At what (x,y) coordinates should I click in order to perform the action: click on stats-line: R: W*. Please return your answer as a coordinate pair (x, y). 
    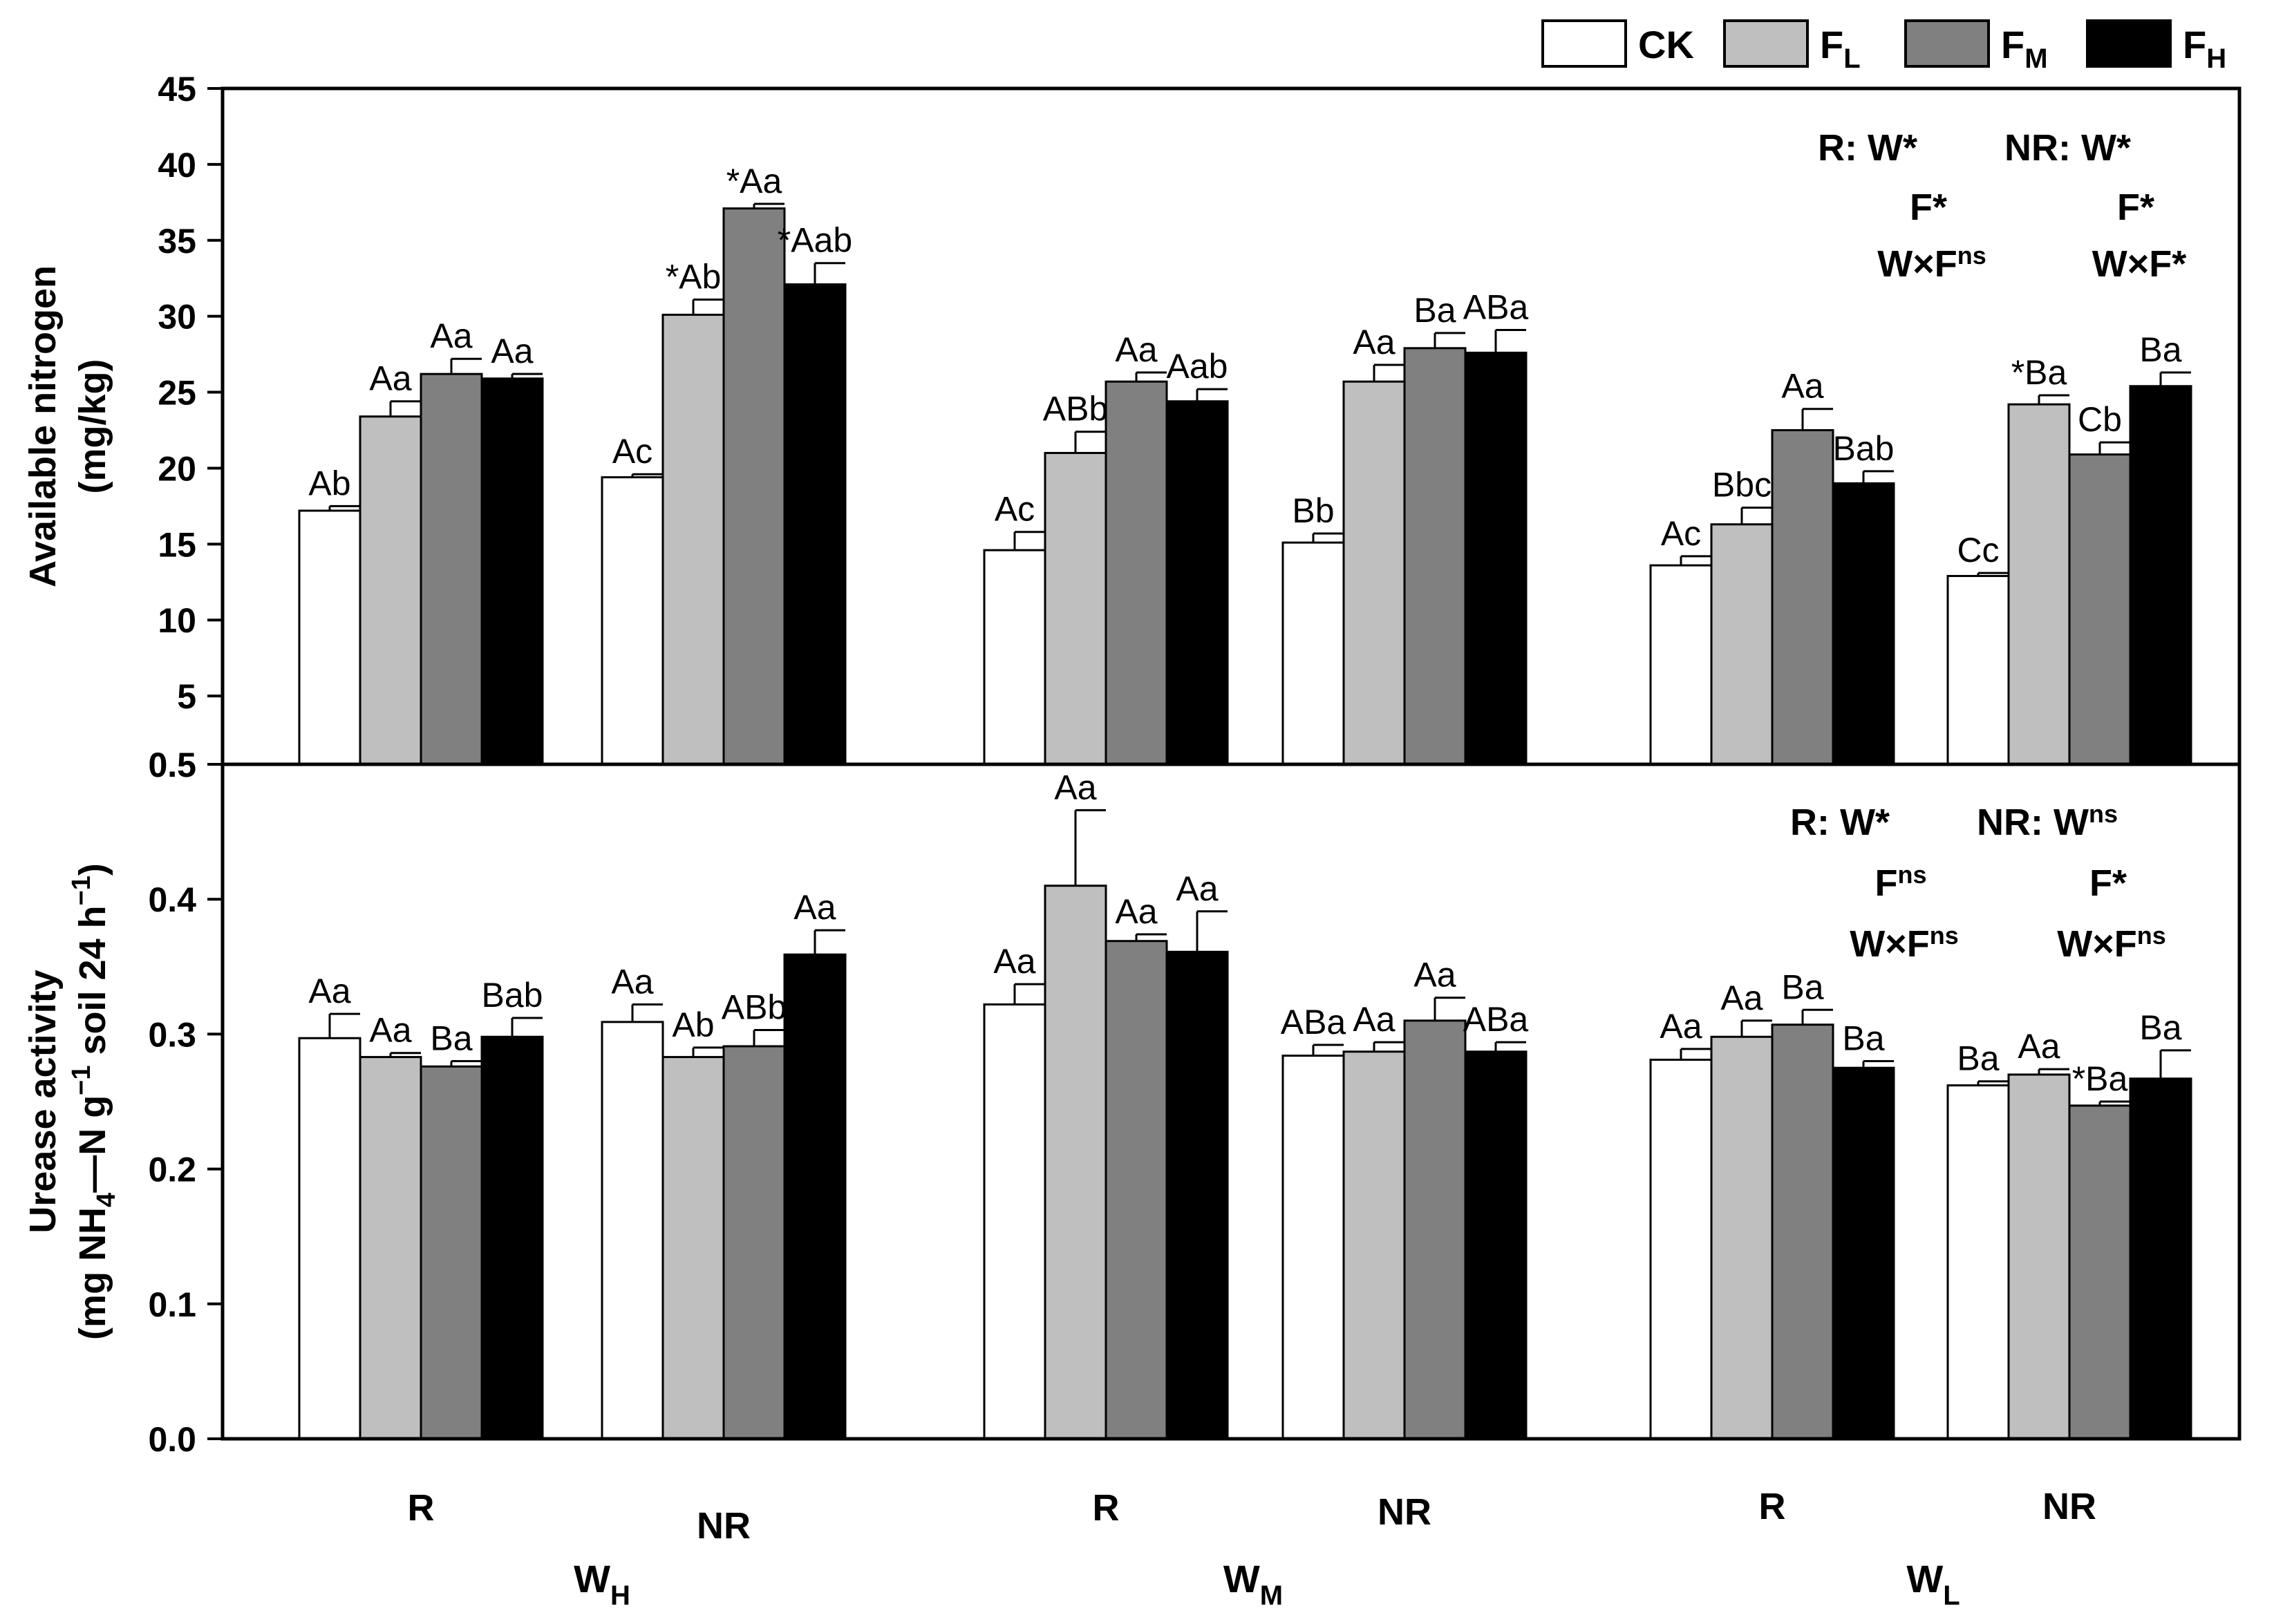
    Looking at the image, I should click on (1840, 822).